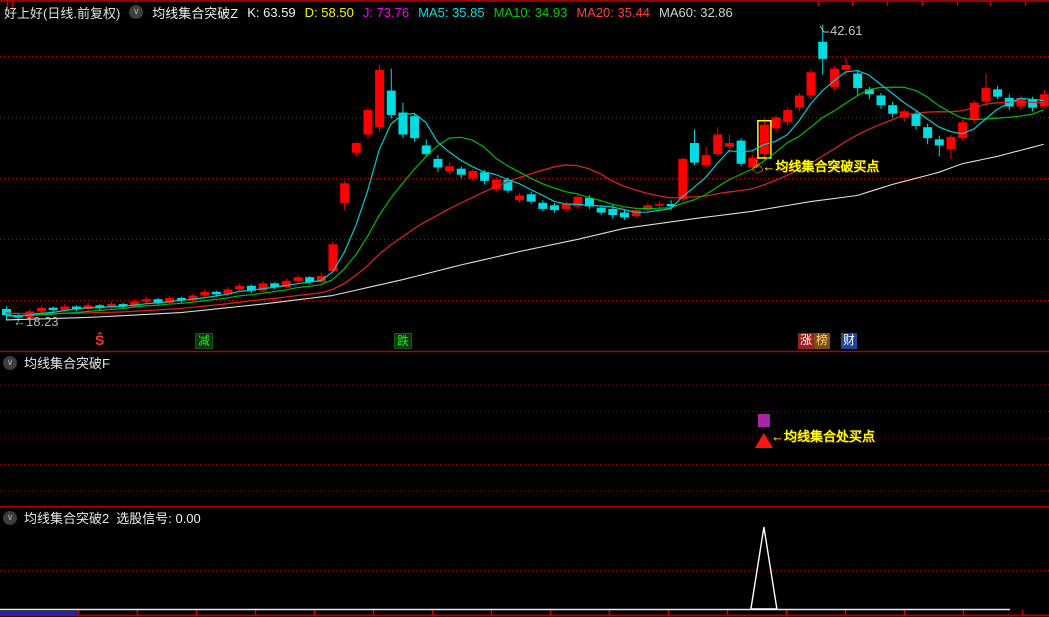 The height and width of the screenshot is (617, 1049). I want to click on panel-2-header: ∨ 均线集合突破2 选股信号: 0.00, so click(102, 517).